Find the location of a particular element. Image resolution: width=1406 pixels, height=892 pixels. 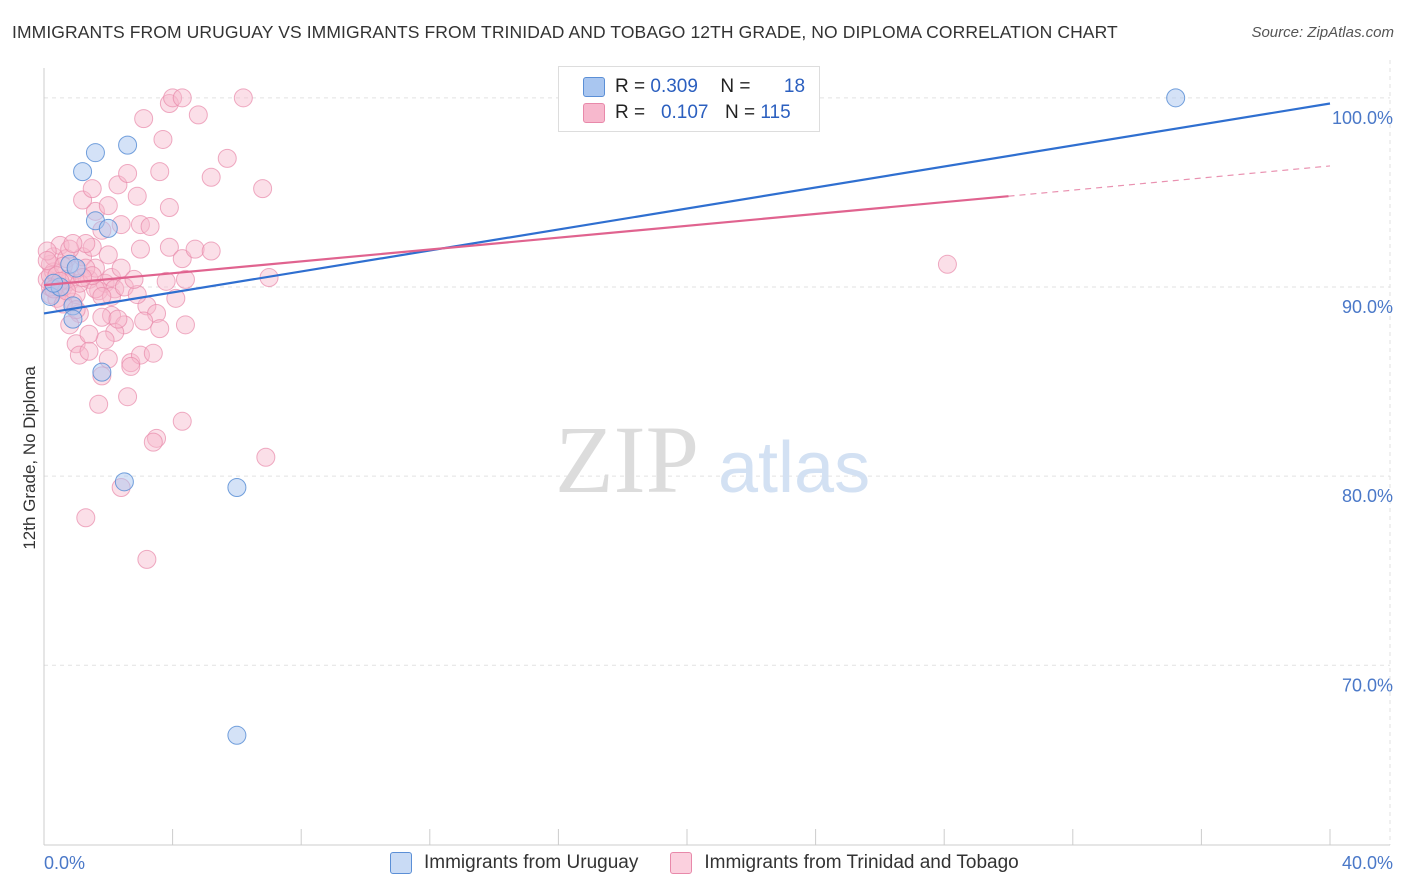

uruguay-legend-label: Immigrants from Uruguay is located at coordinates (531, 862).